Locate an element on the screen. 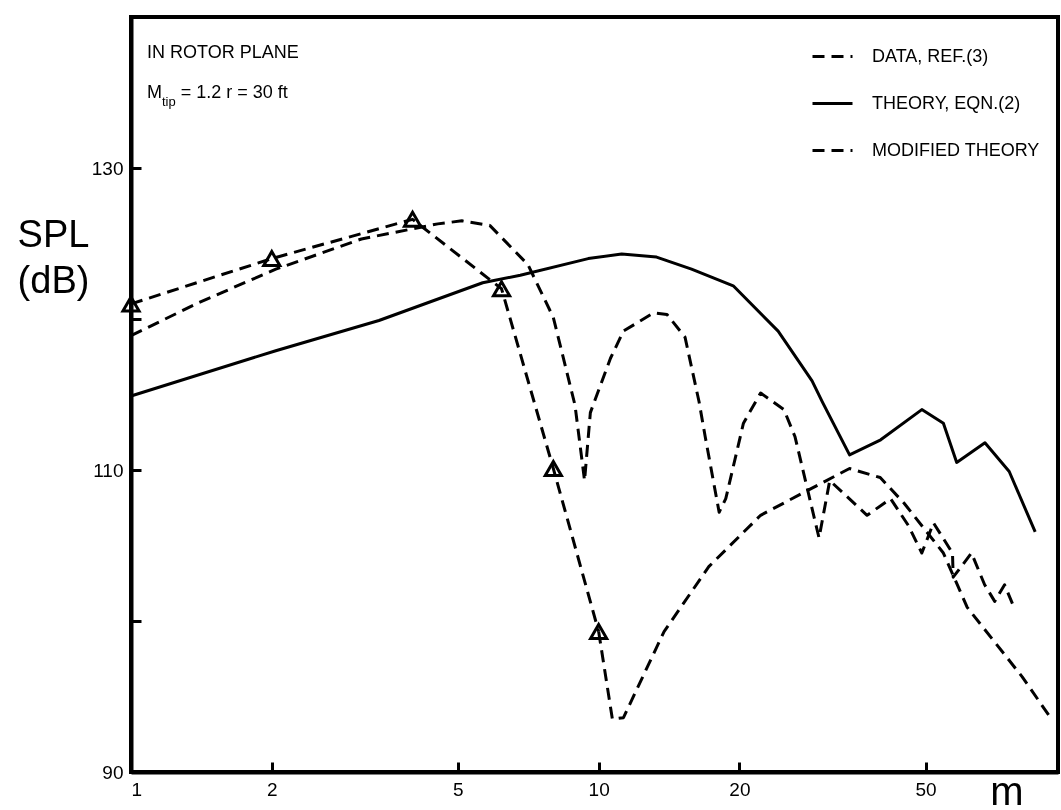 Image resolution: width=1061 pixels, height=810 pixels. x-tick-label: 10 is located at coordinates (599, 789).